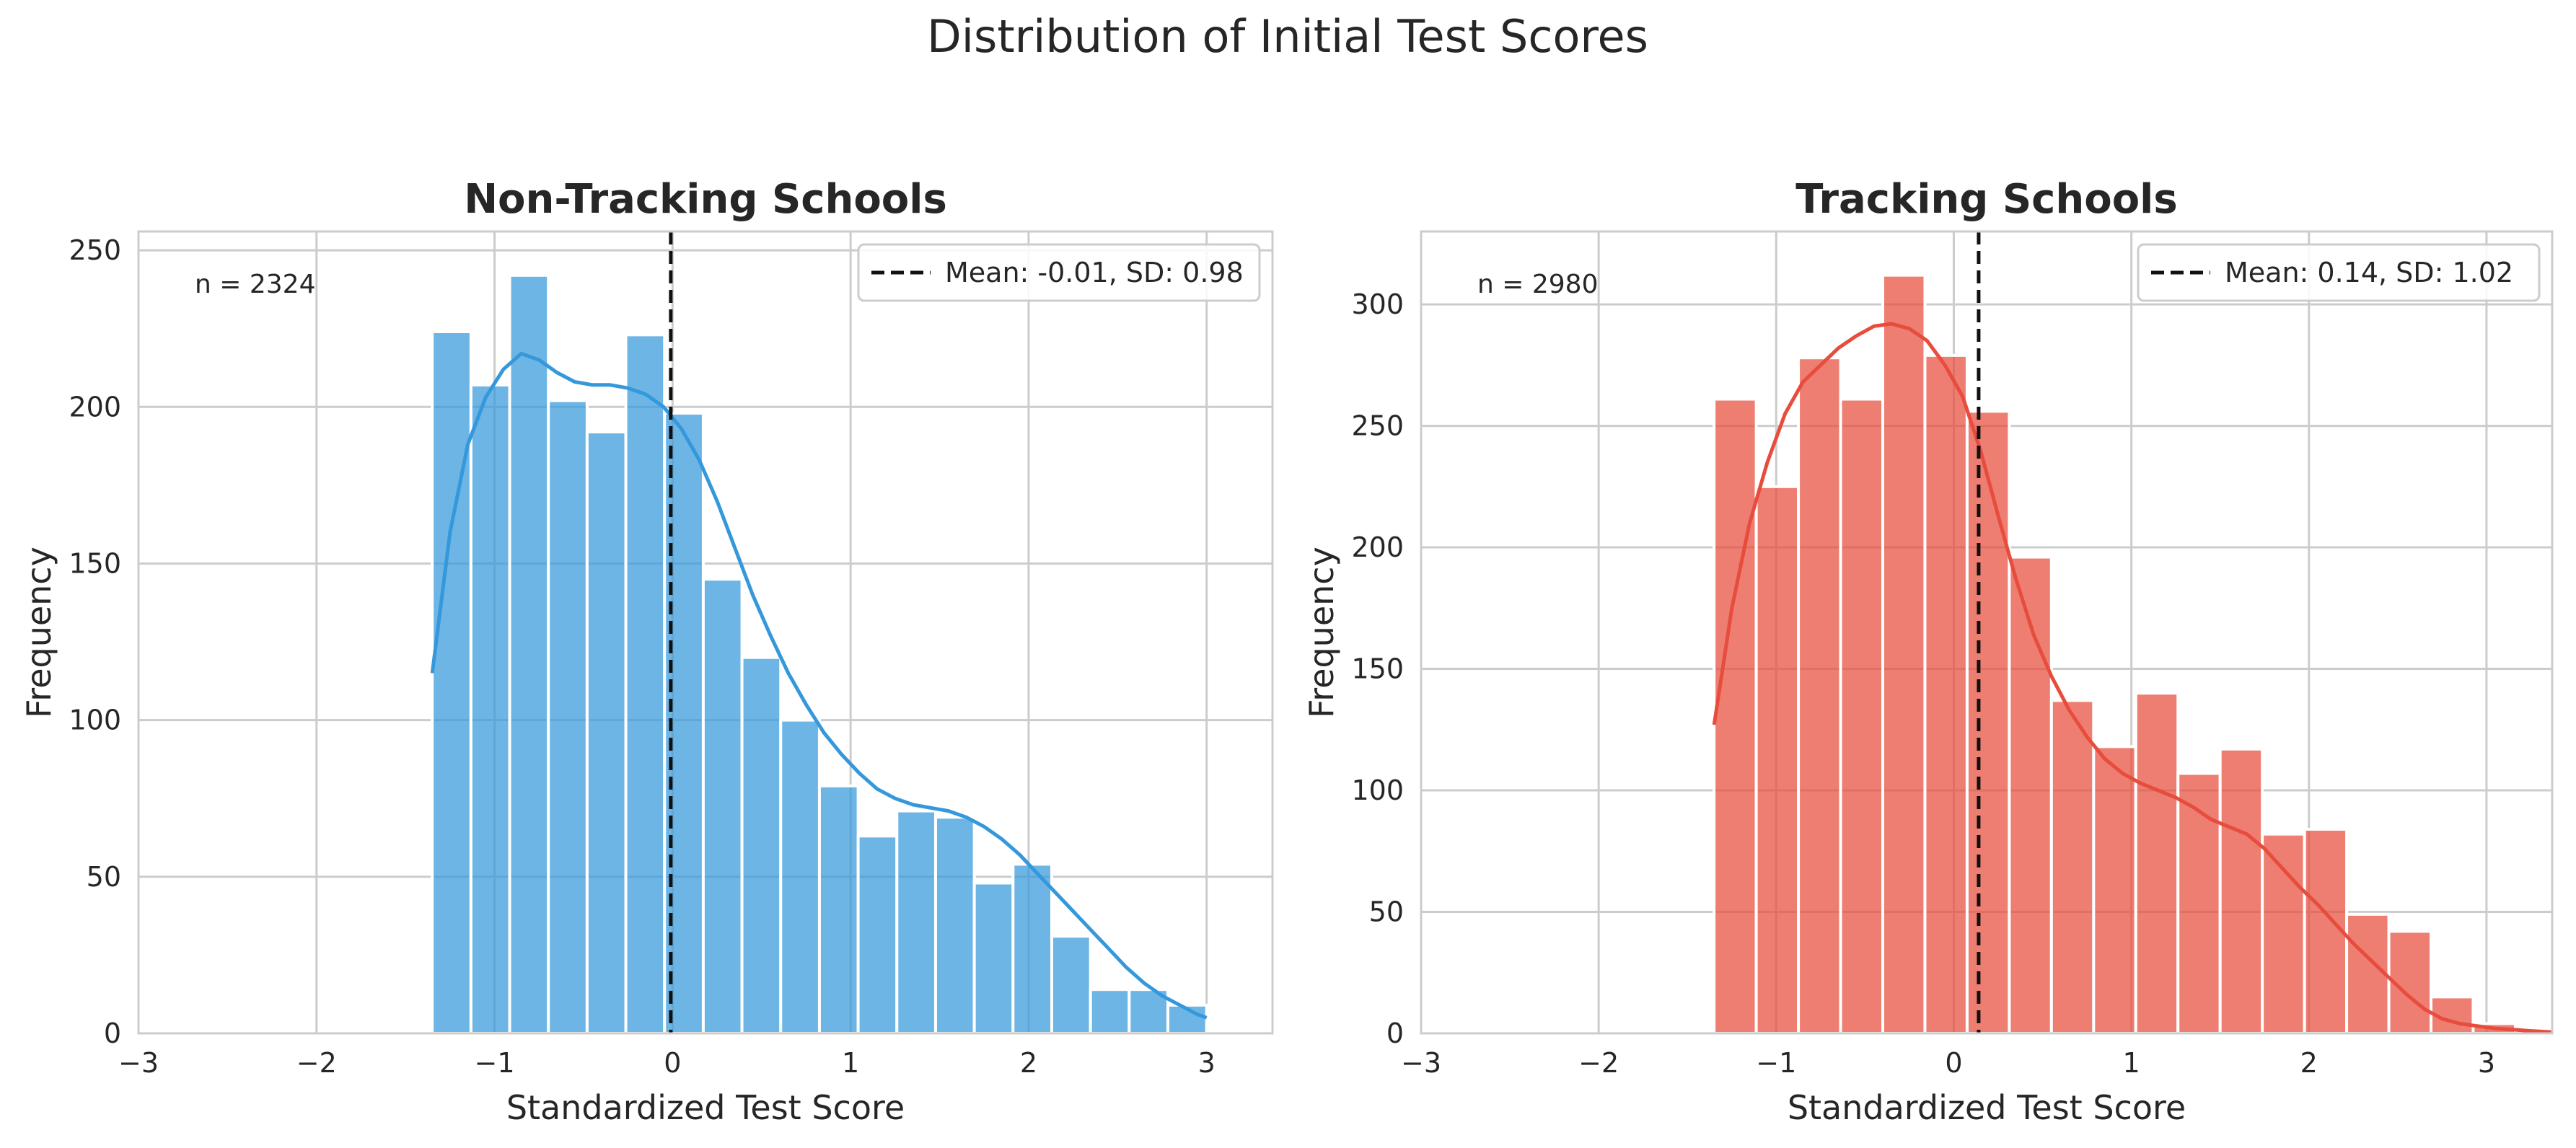  Describe the element at coordinates (1537, 284) in the screenshot. I see `sample-size-annotation: n = 2980` at that location.